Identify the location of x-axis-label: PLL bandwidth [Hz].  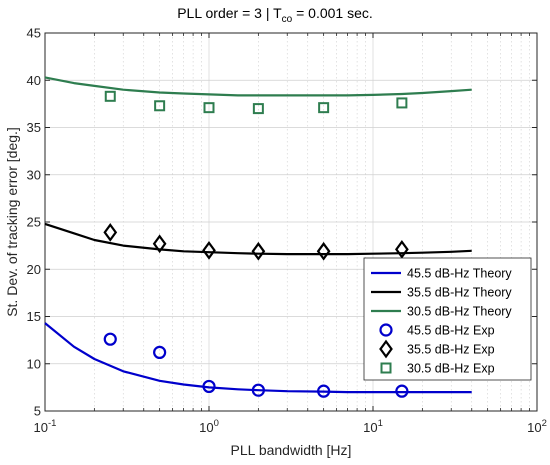
(291, 450).